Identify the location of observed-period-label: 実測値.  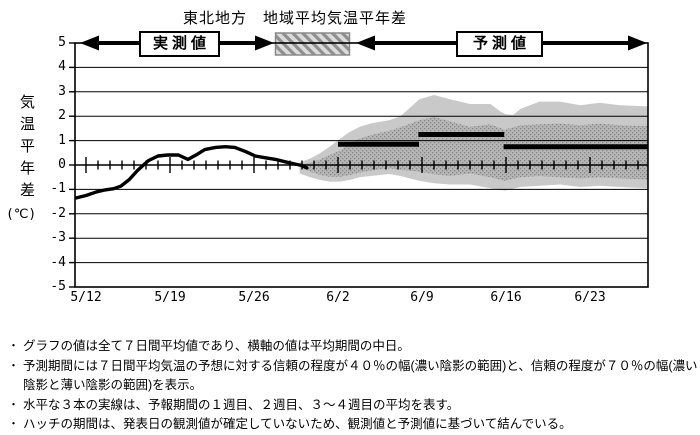
(179, 44).